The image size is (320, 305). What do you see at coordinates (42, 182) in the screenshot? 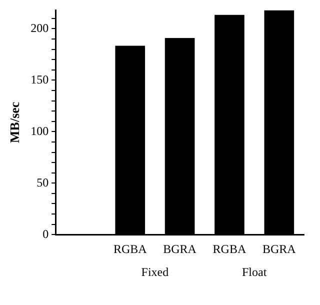
I see `y-tick-label: 50` at bounding box center [42, 182].